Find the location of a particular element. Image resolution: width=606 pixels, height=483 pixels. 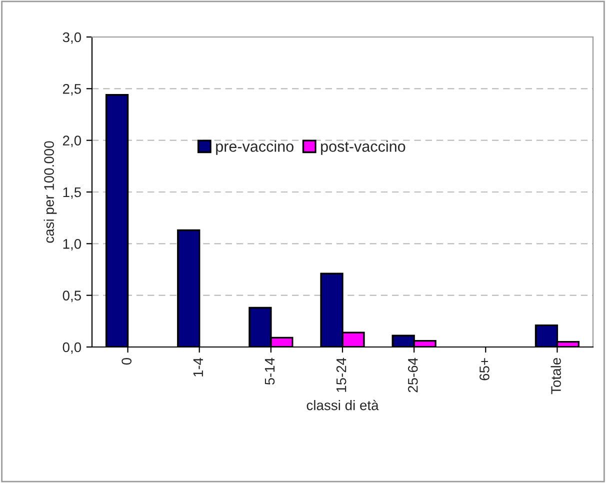

y-tick-label: 0,0 is located at coordinates (72, 348).